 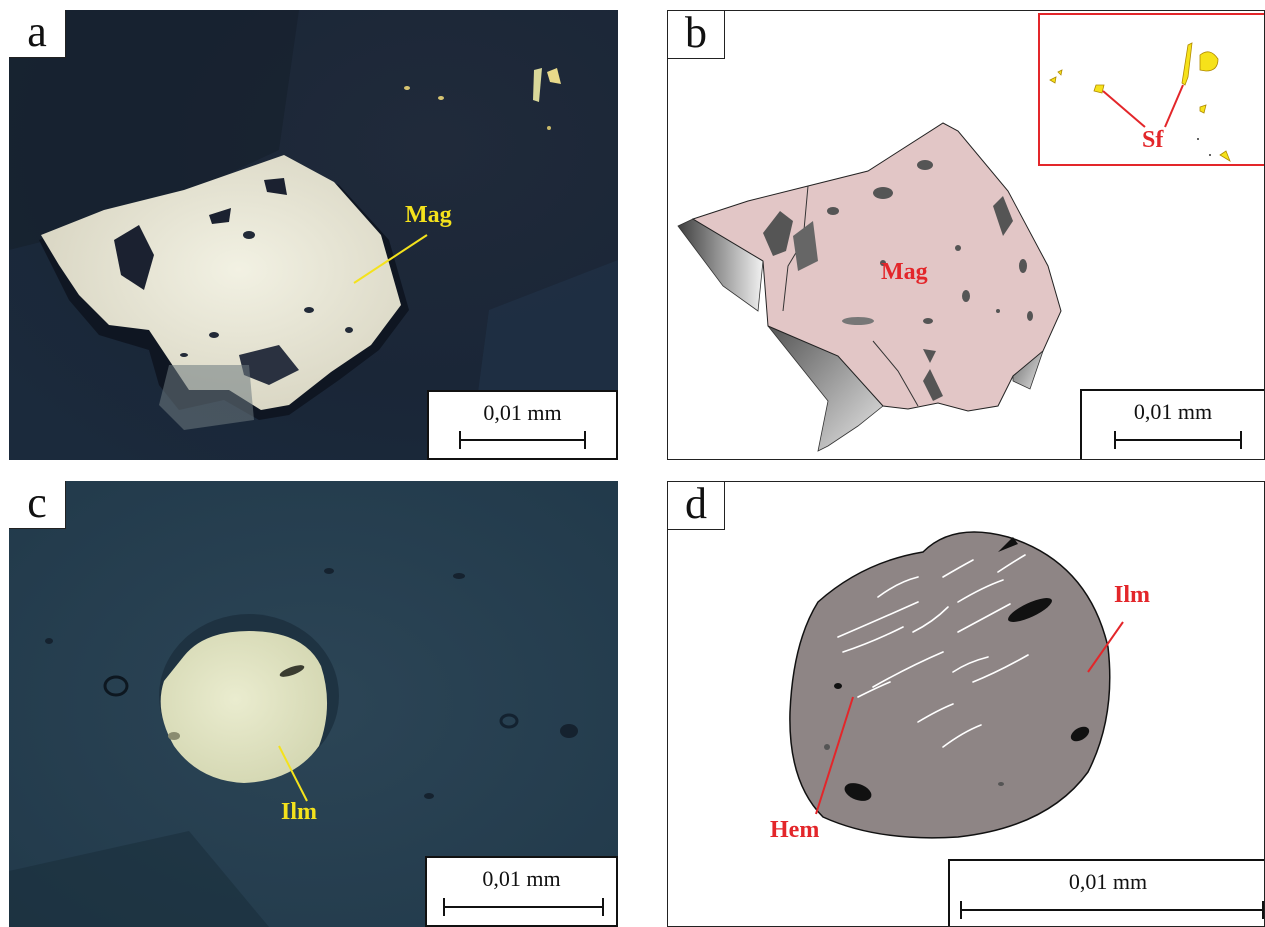 I want to click on scale-box-a: 0,01 mm, so click(x=522, y=425).